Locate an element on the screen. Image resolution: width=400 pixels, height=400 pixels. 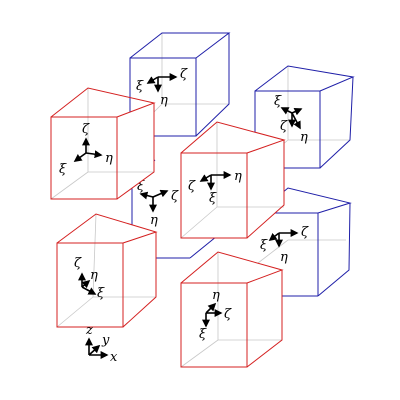
global-z-label: z is located at coordinates (89, 330).